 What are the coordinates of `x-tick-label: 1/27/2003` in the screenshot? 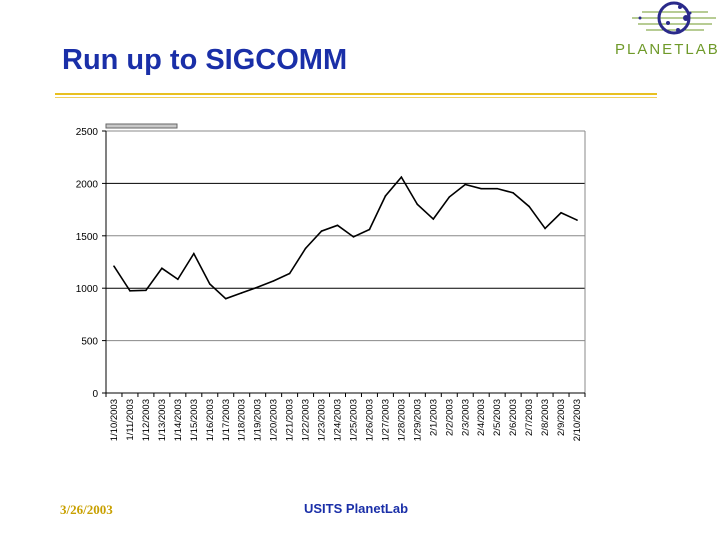 It's located at (385, 420).